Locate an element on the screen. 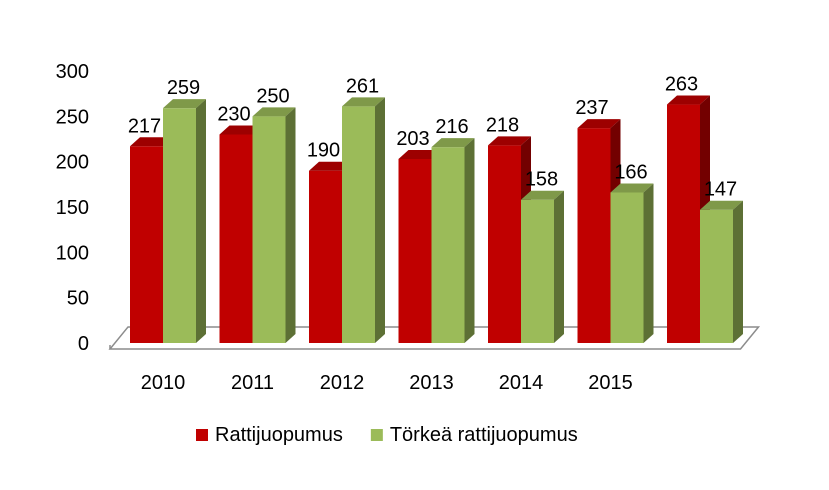 This screenshot has width=829, height=490. data-label: 166 is located at coordinates (630, 172).